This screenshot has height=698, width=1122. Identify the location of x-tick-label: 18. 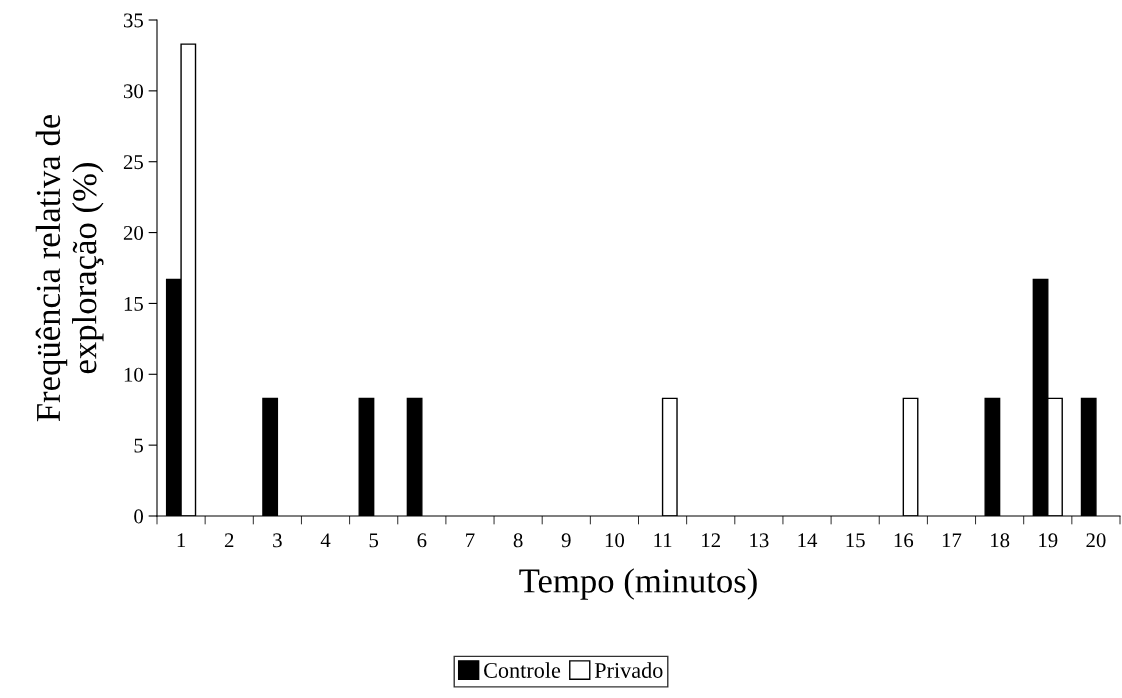
(1000, 540).